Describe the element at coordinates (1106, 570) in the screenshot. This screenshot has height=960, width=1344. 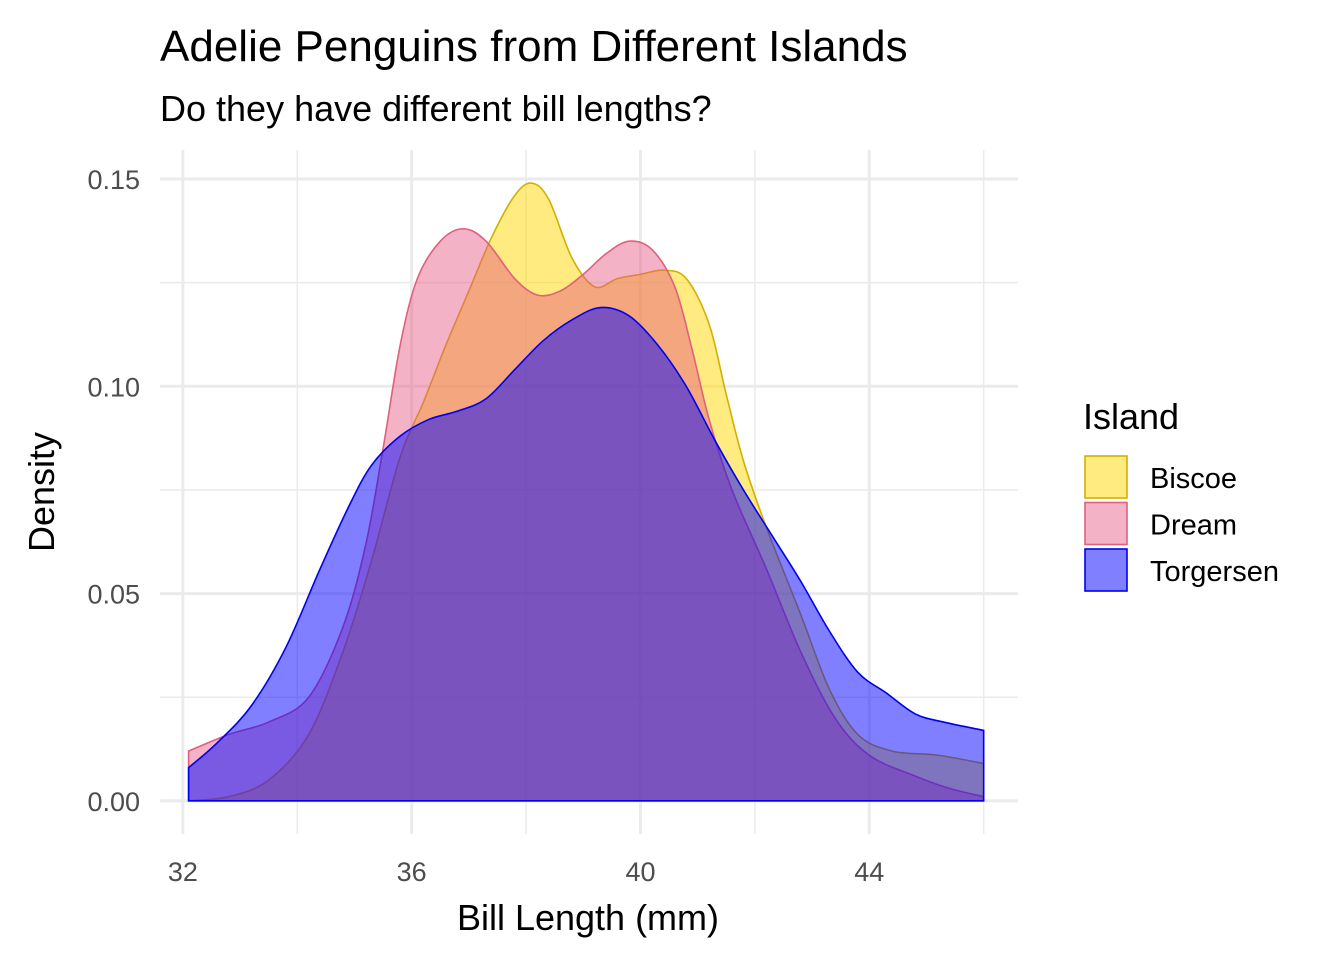
I see `legend-key-torgersen` at that location.